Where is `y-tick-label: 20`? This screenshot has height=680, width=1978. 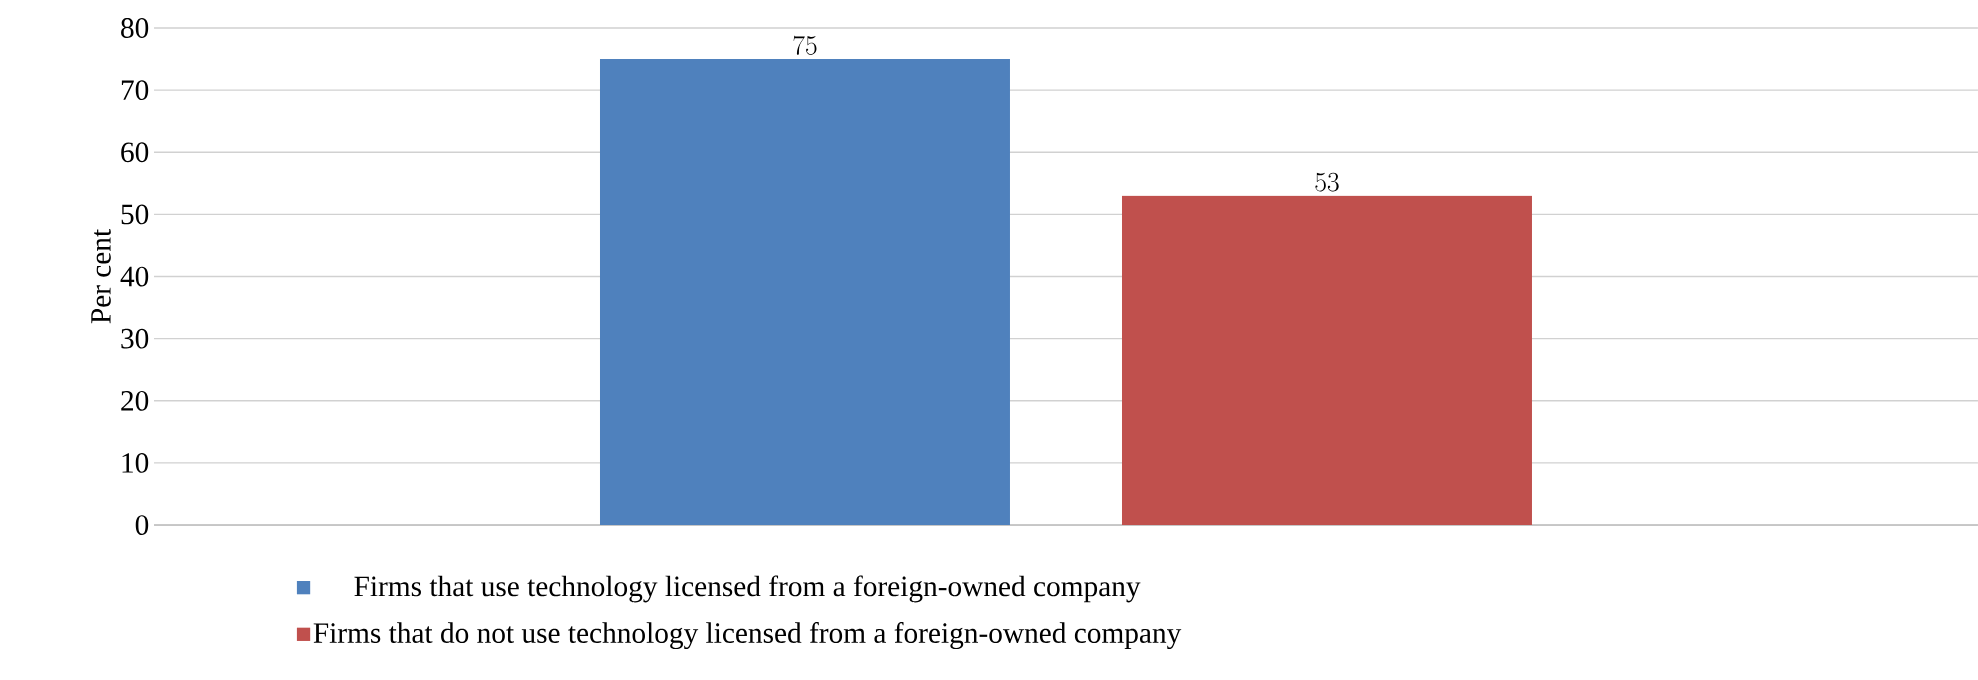 y-tick-label: 20 is located at coordinates (135, 400).